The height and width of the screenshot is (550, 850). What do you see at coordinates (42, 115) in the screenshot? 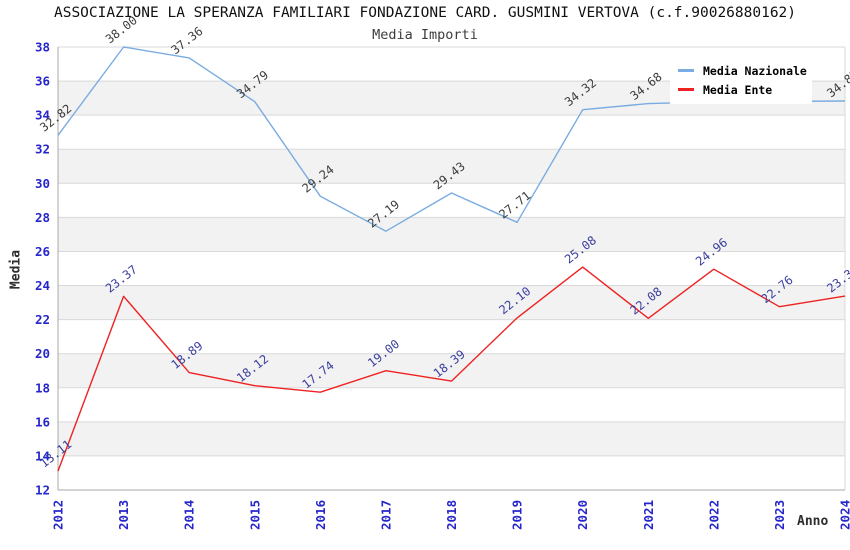
I see `y-tick-label: 34` at bounding box center [42, 115].